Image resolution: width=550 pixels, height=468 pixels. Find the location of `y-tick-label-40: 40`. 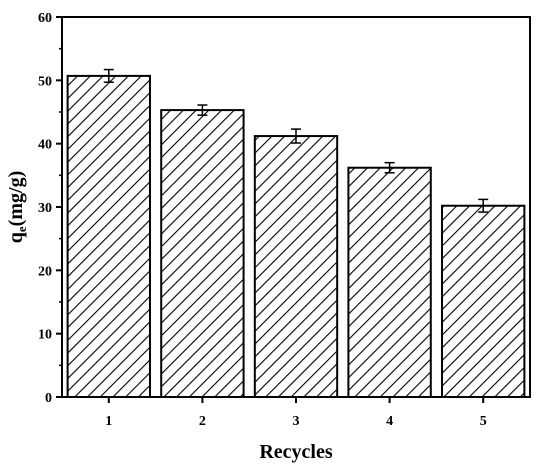

y-tick-label-40: 40 is located at coordinates (45, 145).